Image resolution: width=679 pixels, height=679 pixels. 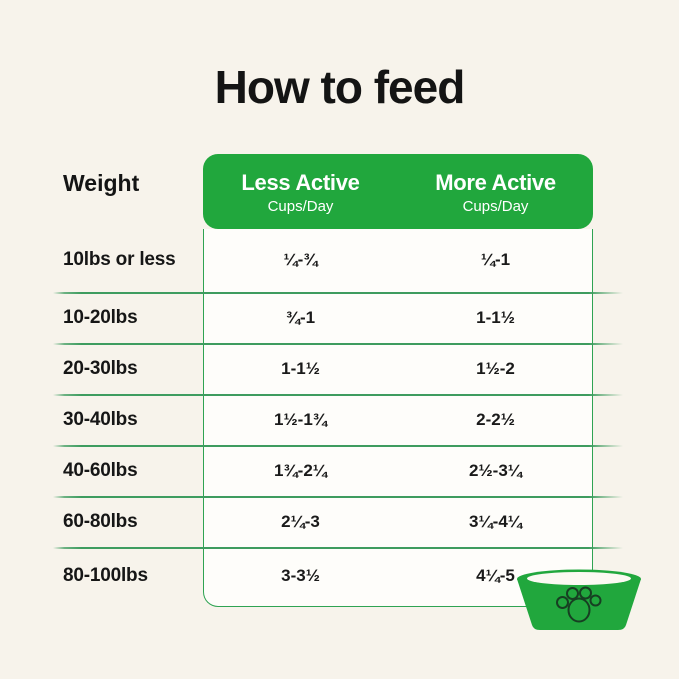 What do you see at coordinates (495, 575) in the screenshot?
I see `more-active-value: 4¼-5` at bounding box center [495, 575].